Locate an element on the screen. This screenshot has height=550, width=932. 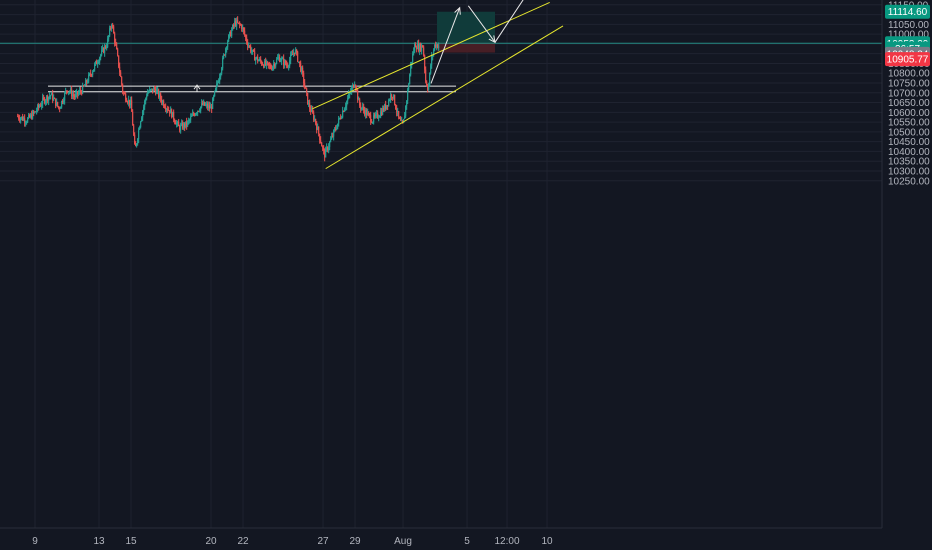
time-axis-label: 15 is located at coordinates (131, 541).